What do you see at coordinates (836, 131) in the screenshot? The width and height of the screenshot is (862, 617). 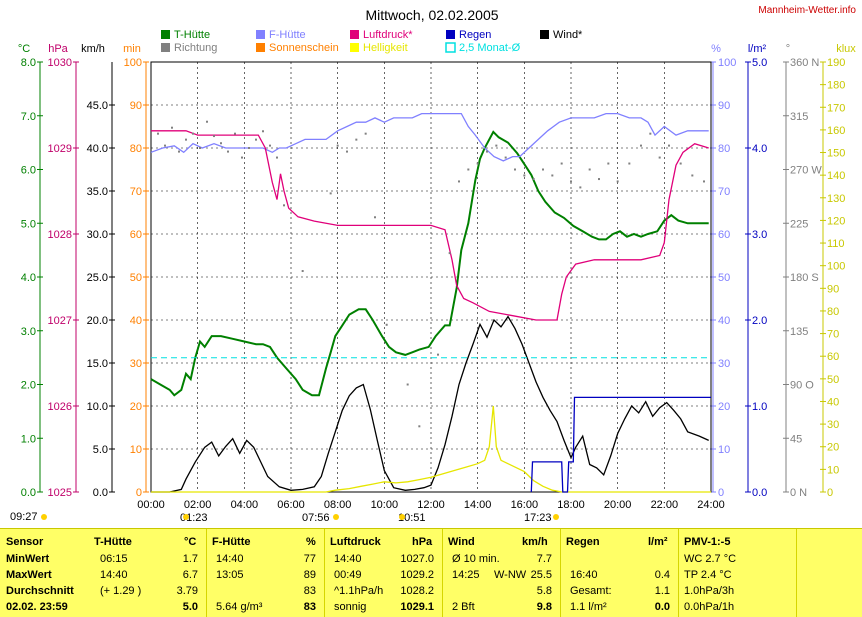 I see `lux-axis-tick-label: 160` at bounding box center [836, 131].